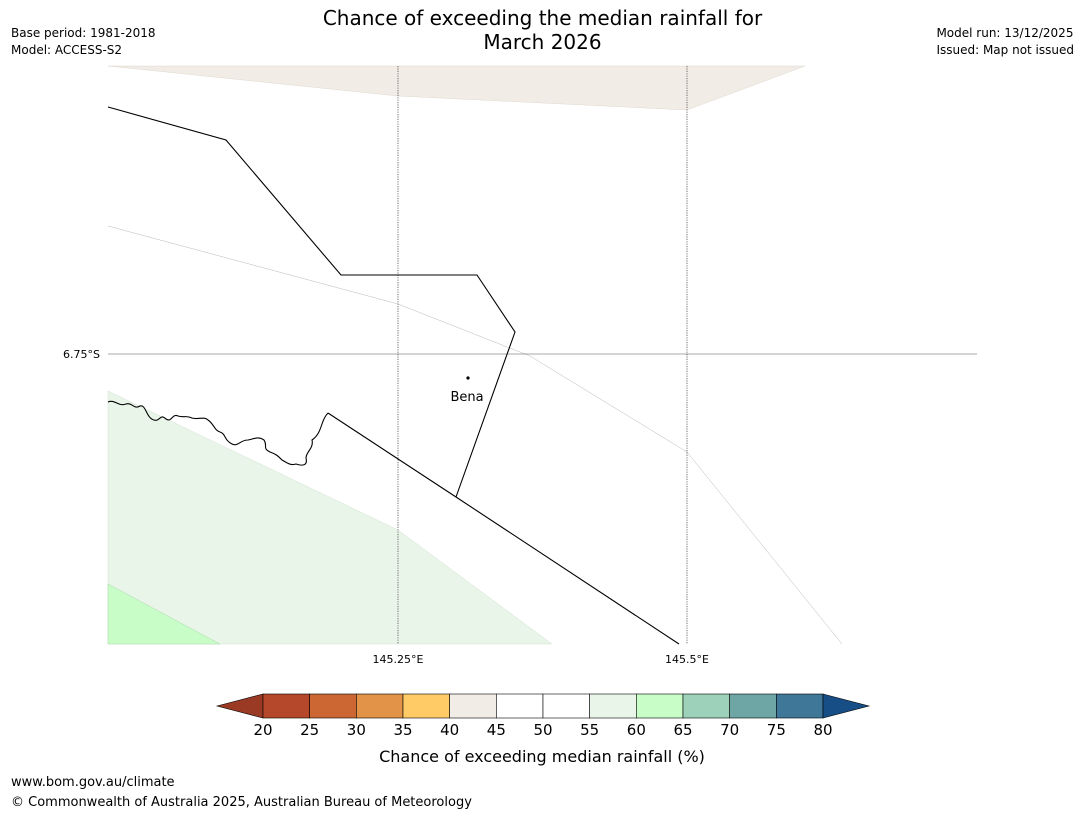 Image resolution: width=1085 pixels, height=816 pixels. Describe the element at coordinates (496, 730) in the screenshot. I see `colorbar-tick-label: 45` at that location.